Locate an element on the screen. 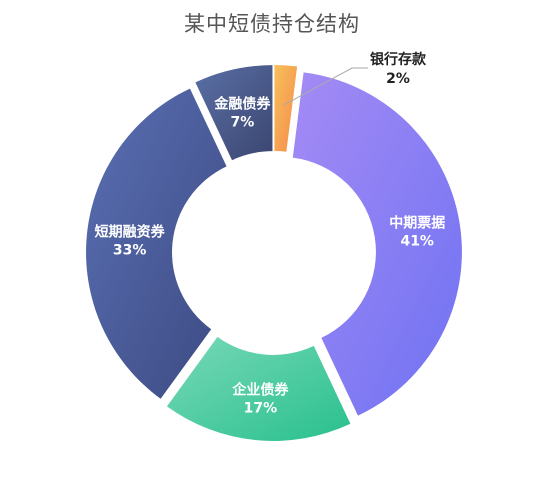 This screenshot has width=544, height=479. slice-label-name: 中期票据 is located at coordinates (417, 222).